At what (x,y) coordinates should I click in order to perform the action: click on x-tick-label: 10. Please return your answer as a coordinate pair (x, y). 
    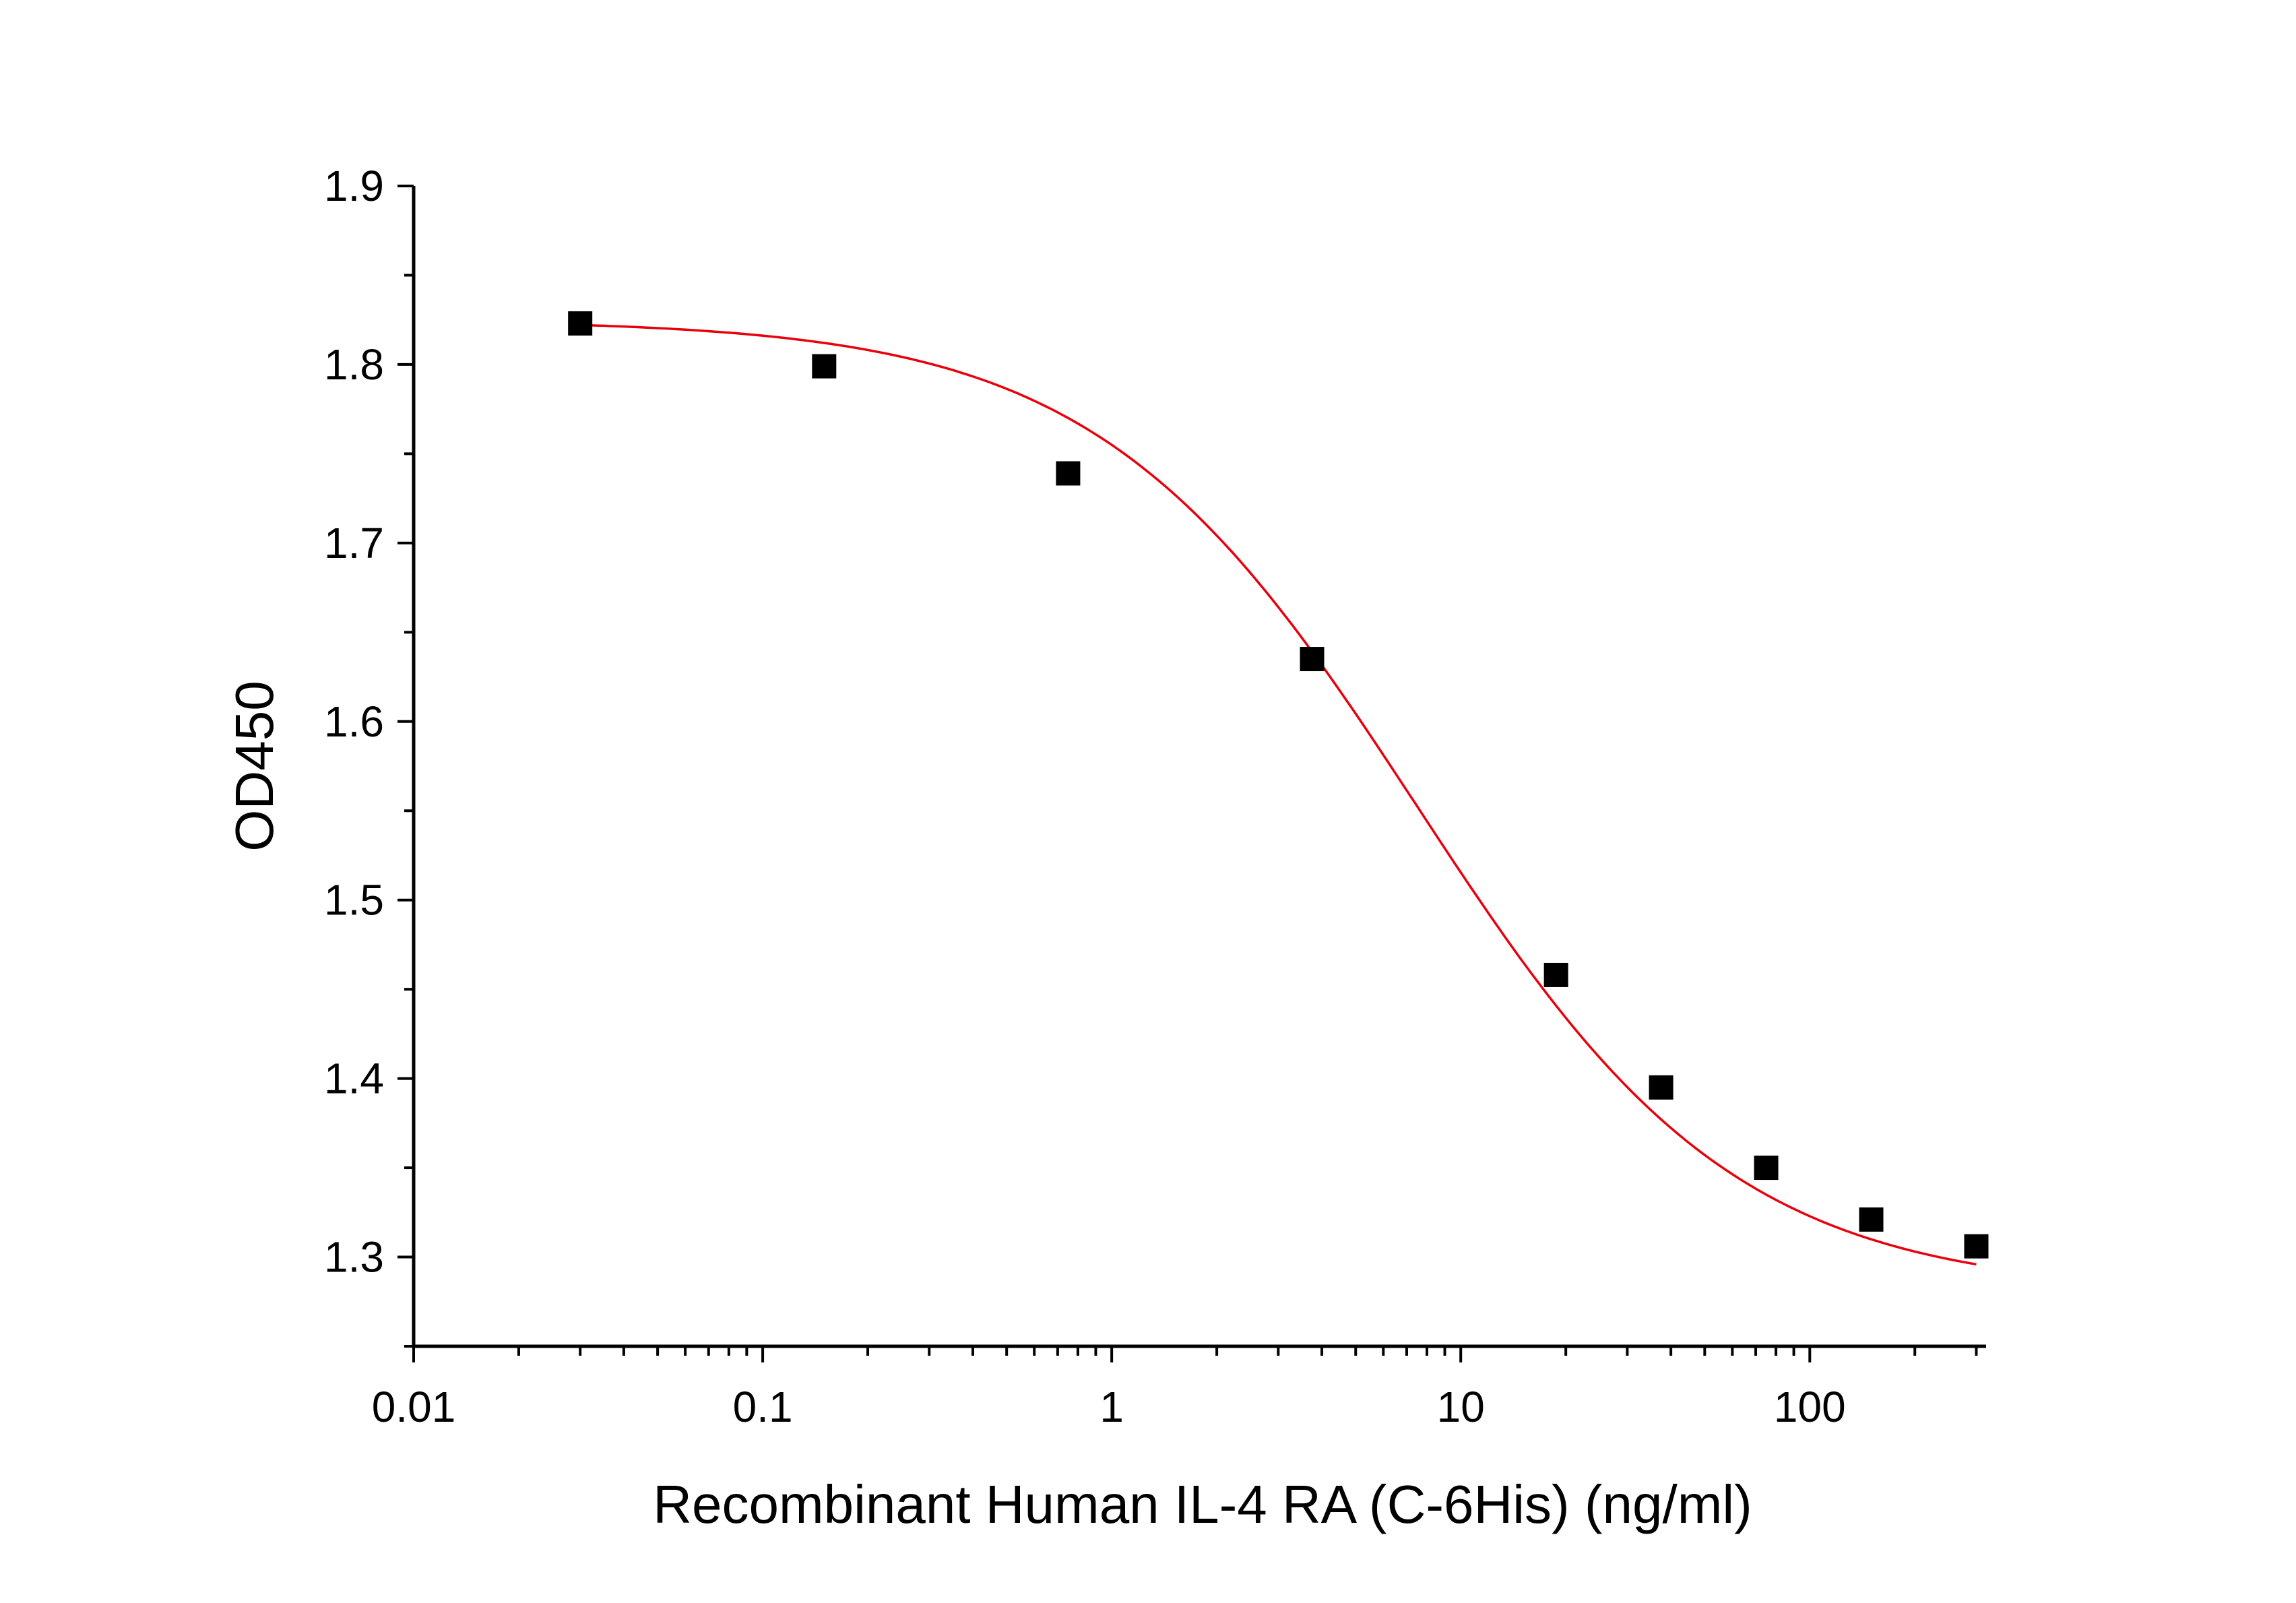
    Looking at the image, I should click on (1461, 1407).